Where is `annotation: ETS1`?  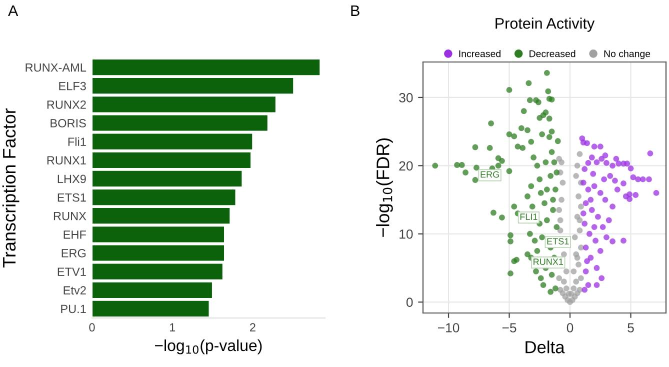 annotation: ETS1 is located at coordinates (558, 241).